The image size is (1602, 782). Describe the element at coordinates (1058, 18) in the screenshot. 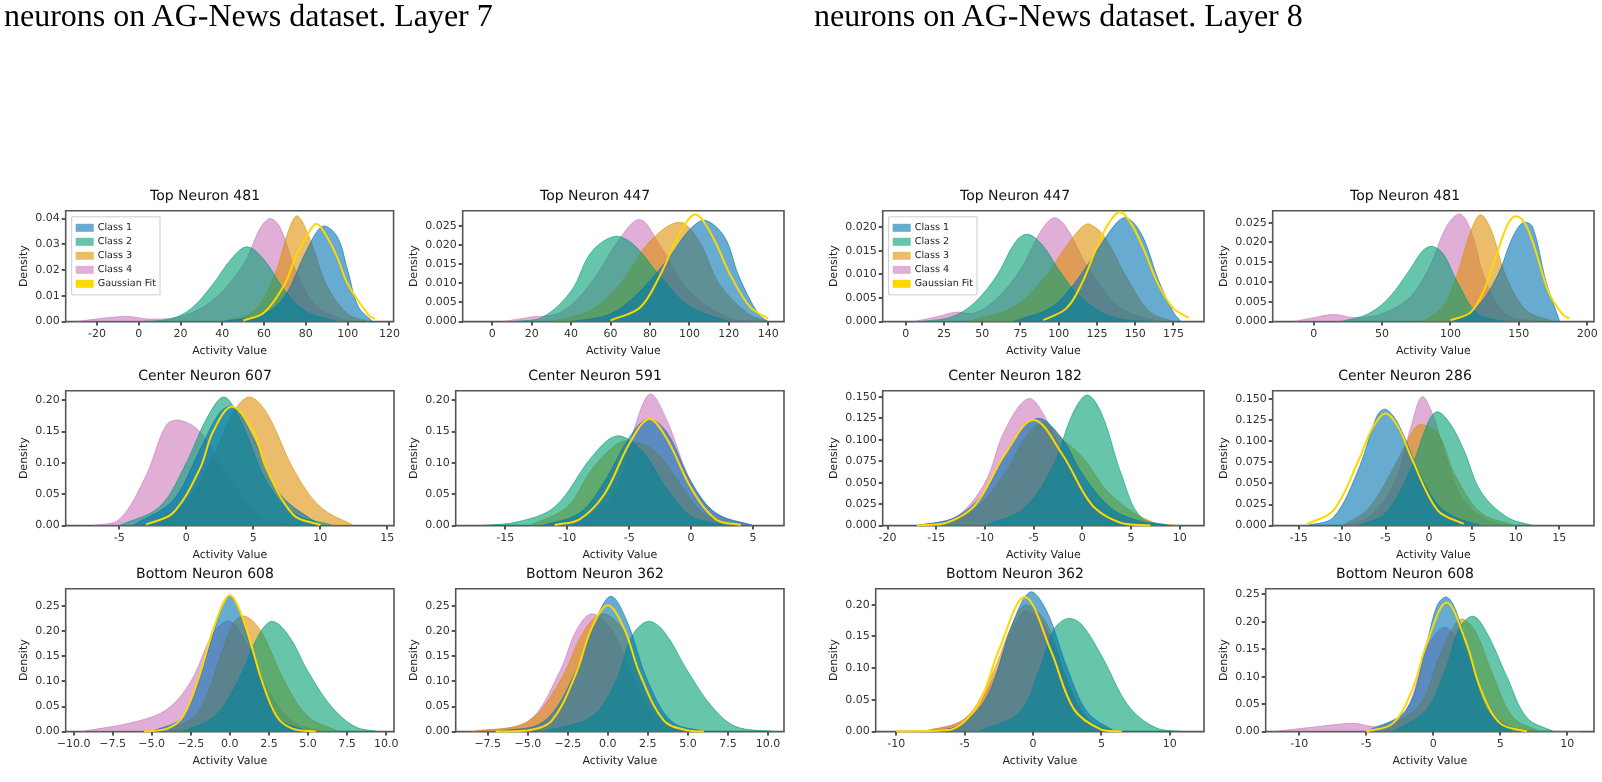

I see `text: neurons on AG-News dataset. Layer 8` at that location.